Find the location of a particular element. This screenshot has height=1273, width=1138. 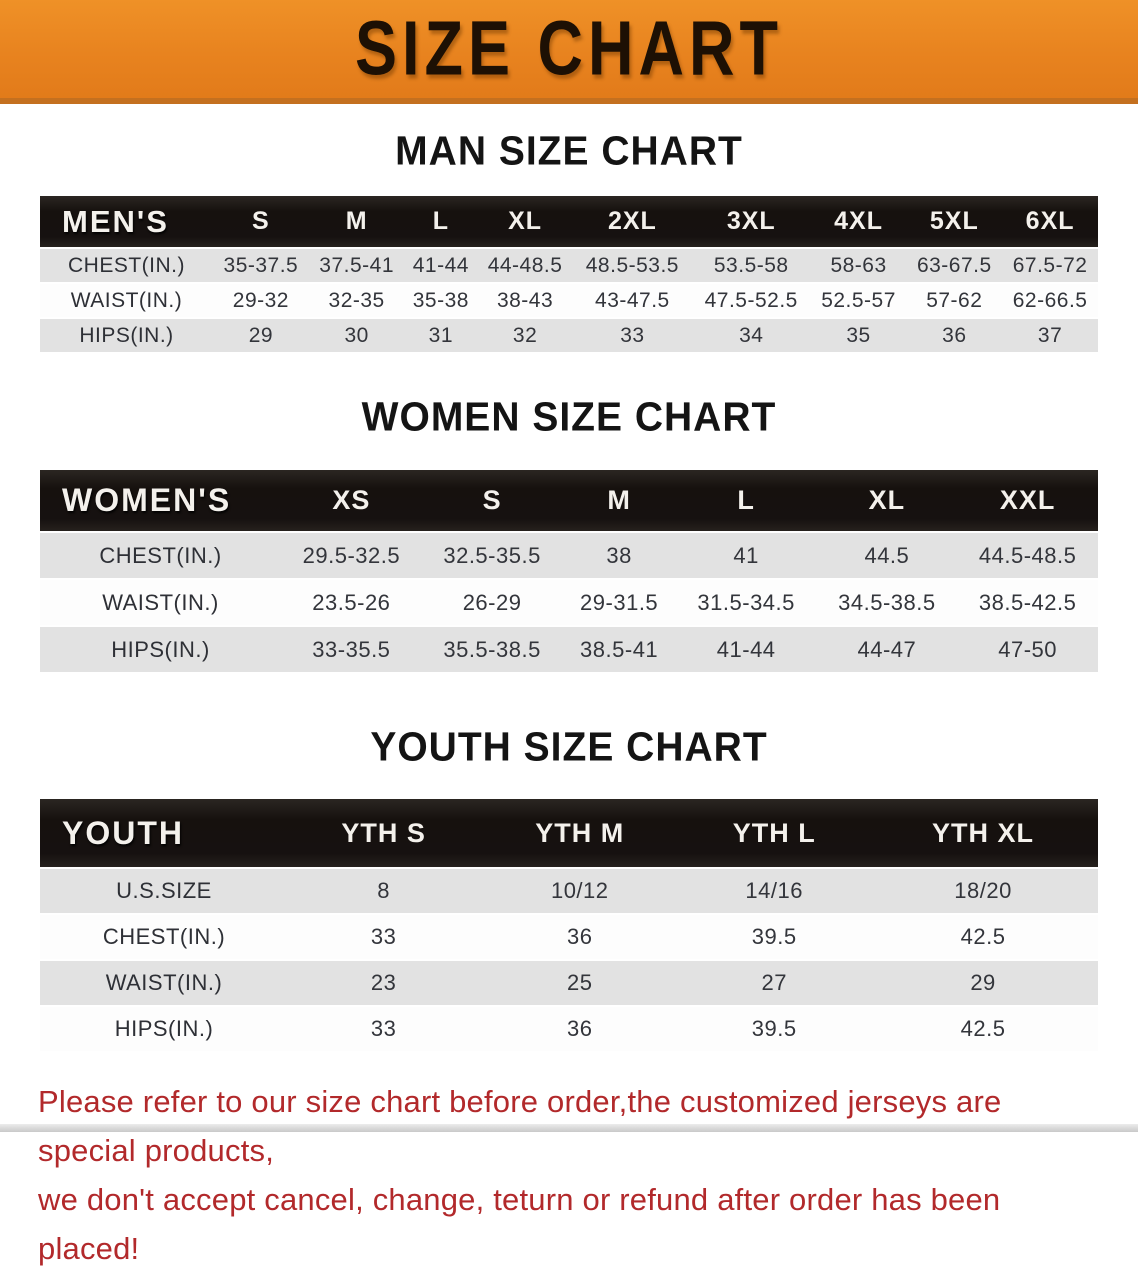

youth-waist-in-yth-xl: 29 is located at coordinates (983, 983).